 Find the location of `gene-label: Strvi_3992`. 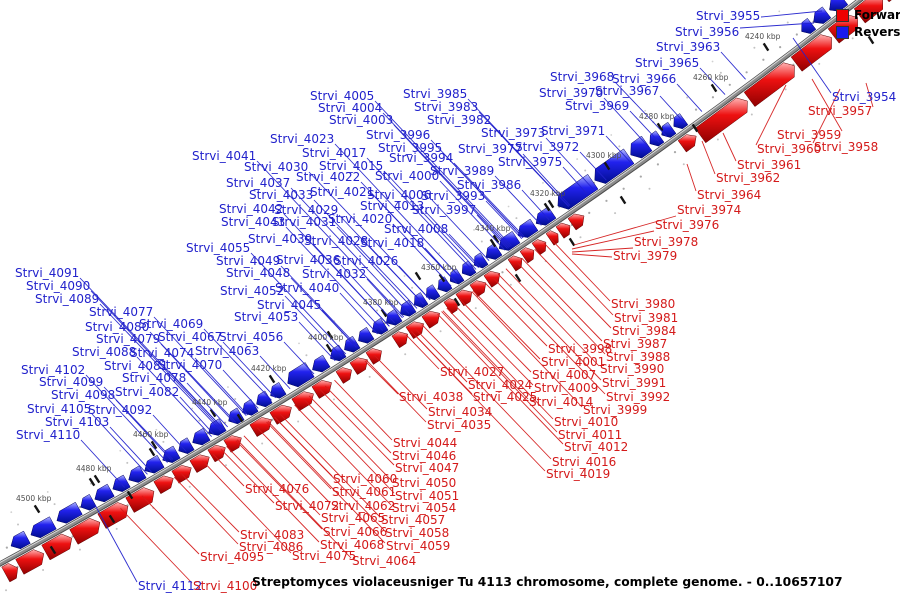

gene-label: Strvi_3992 is located at coordinates (638, 397).